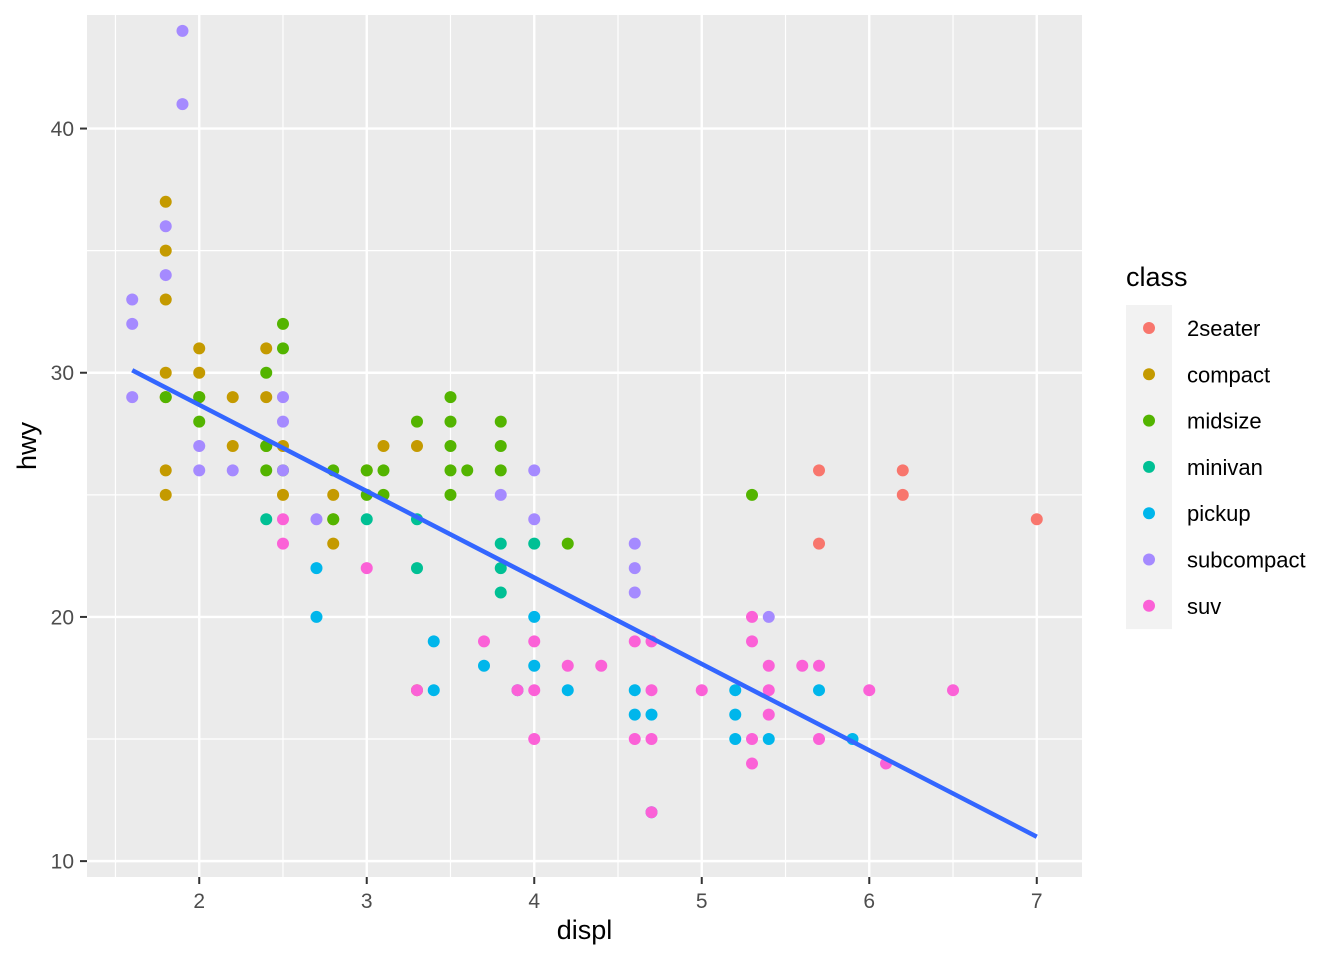 The image size is (1344, 960). What do you see at coordinates (1219, 513) in the screenshot?
I see `legend-label-pickup: pickup` at bounding box center [1219, 513].